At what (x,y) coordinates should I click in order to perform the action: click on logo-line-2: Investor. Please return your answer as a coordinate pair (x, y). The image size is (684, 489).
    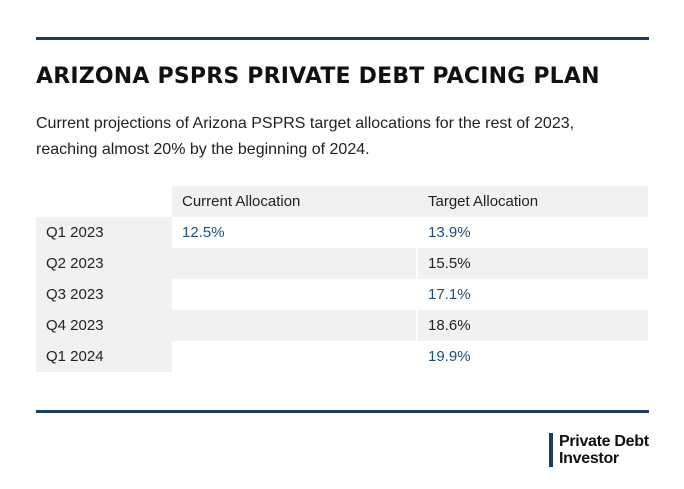
    Looking at the image, I should click on (589, 458).